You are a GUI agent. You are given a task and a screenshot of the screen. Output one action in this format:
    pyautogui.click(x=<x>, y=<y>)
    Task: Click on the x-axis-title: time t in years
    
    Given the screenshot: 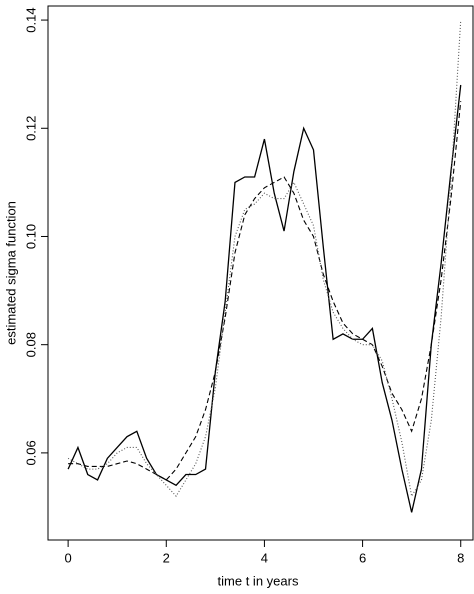 What is the action you would take?
    pyautogui.click(x=258, y=580)
    